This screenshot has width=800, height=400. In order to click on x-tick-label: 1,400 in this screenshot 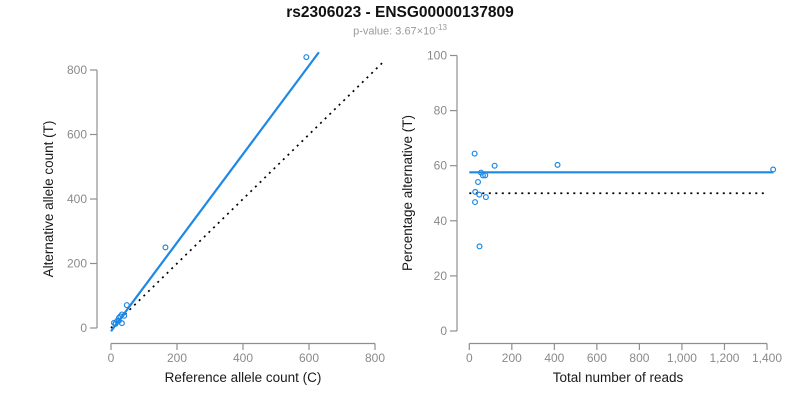, I will do `click(767, 358)`.